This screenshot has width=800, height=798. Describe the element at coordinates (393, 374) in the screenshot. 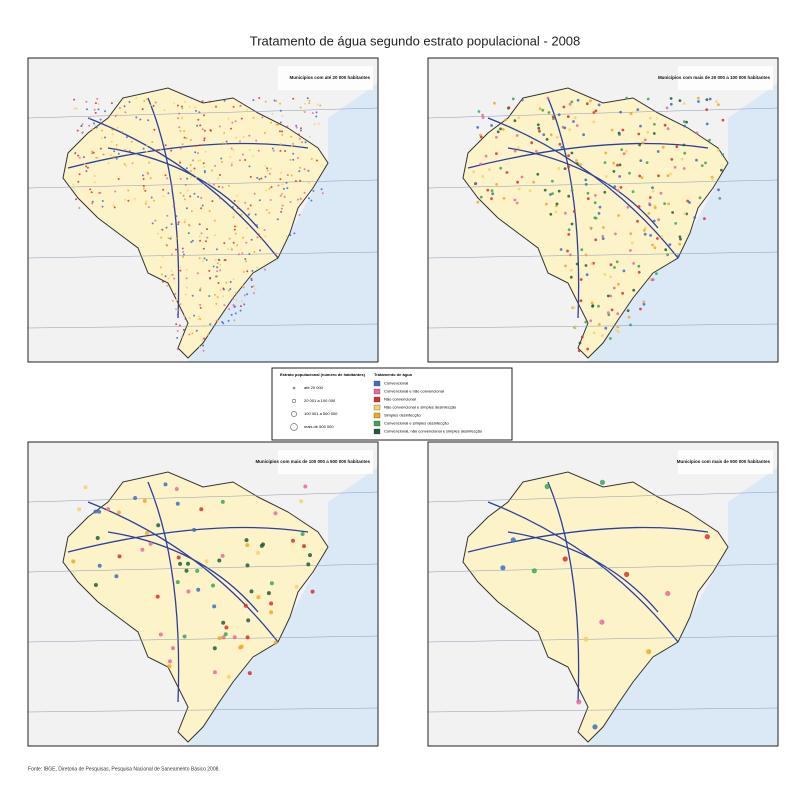

I see `legend-color-title: Tratamento de água` at that location.